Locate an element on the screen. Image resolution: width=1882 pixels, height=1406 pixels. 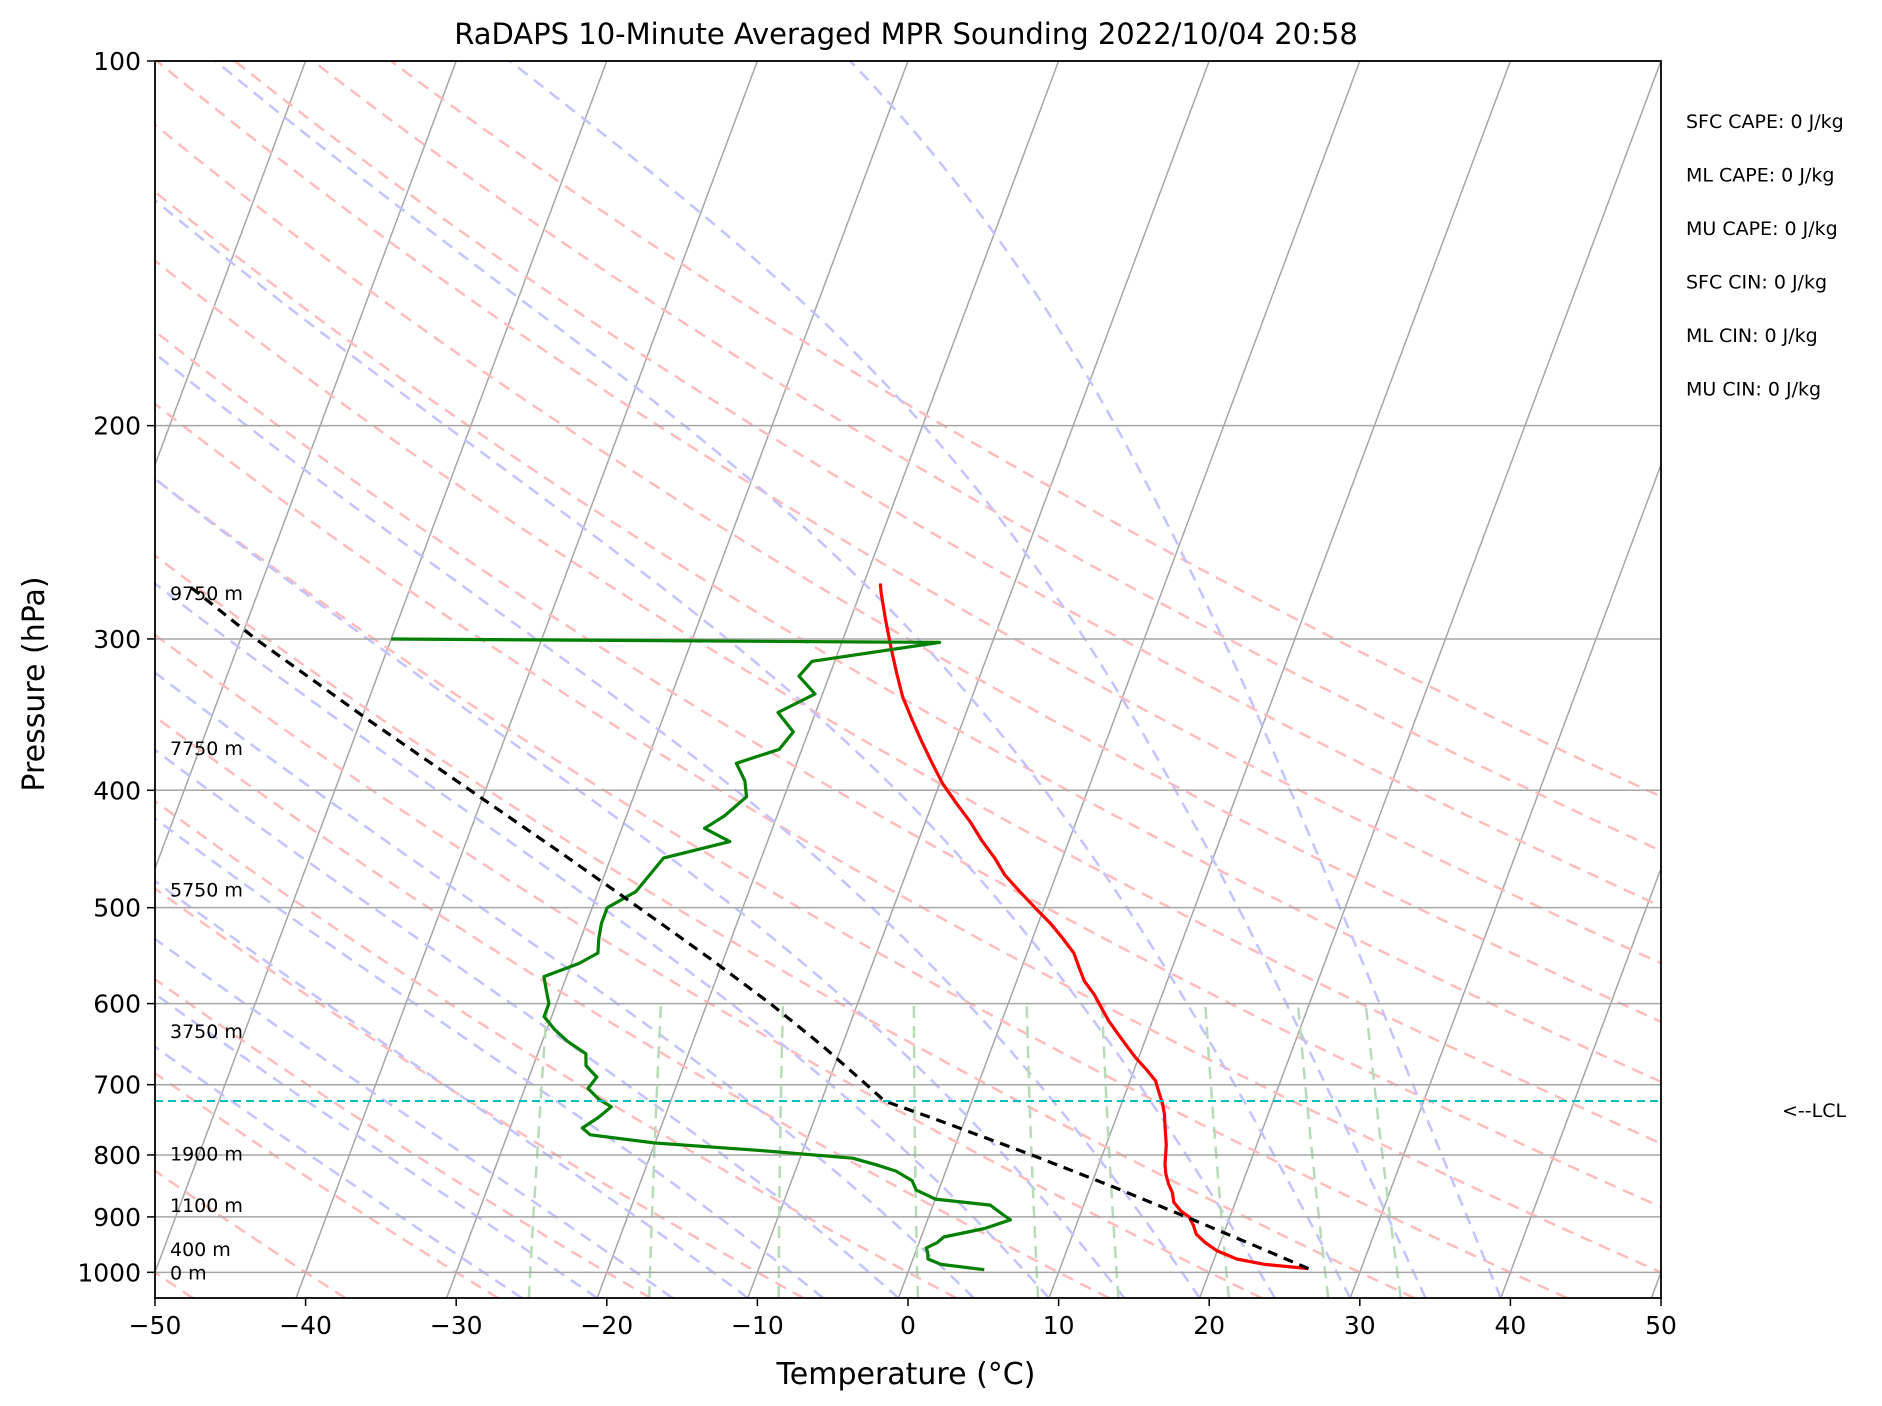
y-tick-label: 900 is located at coordinates (117, 1217).